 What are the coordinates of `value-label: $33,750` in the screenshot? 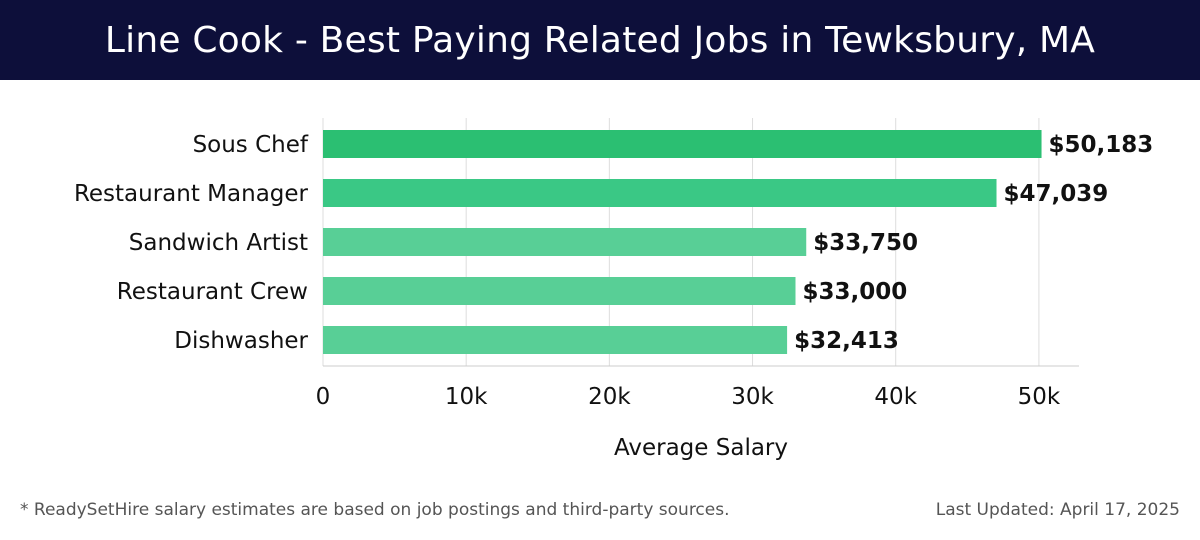 It's located at (865, 243).